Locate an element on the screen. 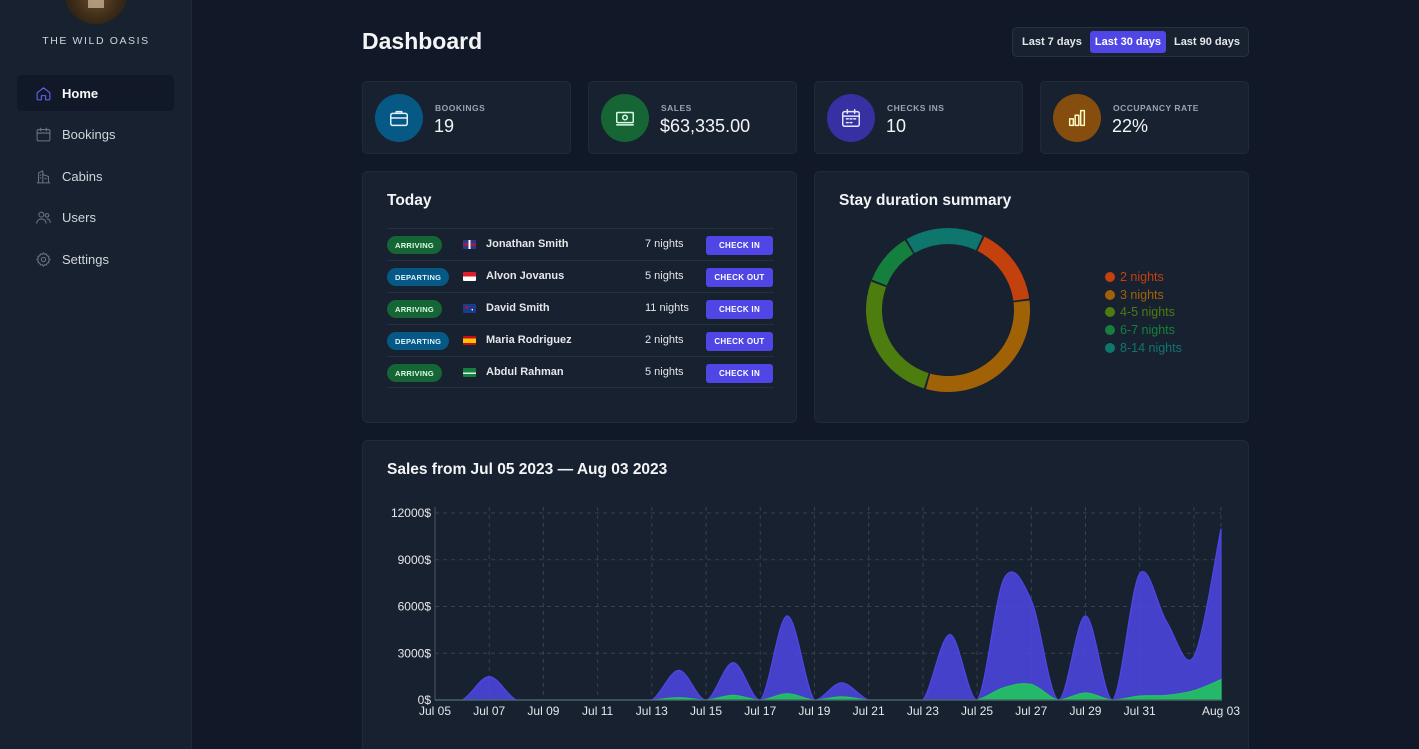 The height and width of the screenshot is (749, 1419). legend-label: 6-7 nights is located at coordinates (1147, 330).